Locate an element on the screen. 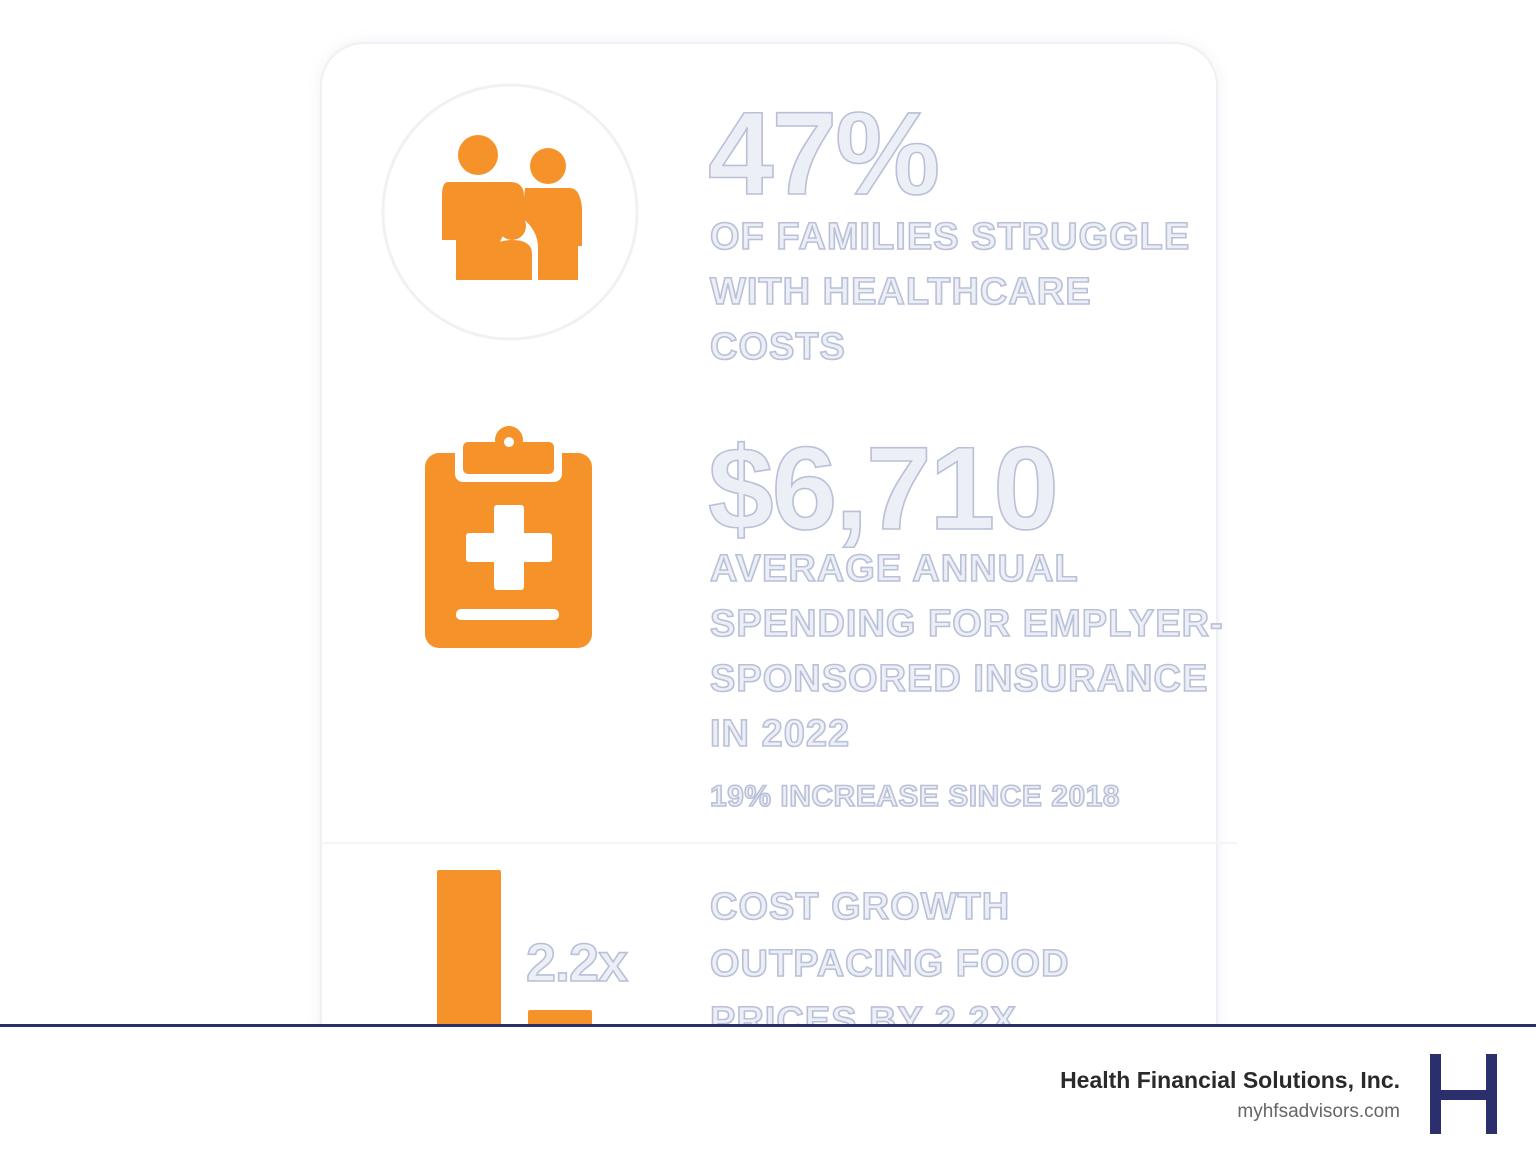 This screenshot has width=1536, height=1154. divider is located at coordinates (780, 843).